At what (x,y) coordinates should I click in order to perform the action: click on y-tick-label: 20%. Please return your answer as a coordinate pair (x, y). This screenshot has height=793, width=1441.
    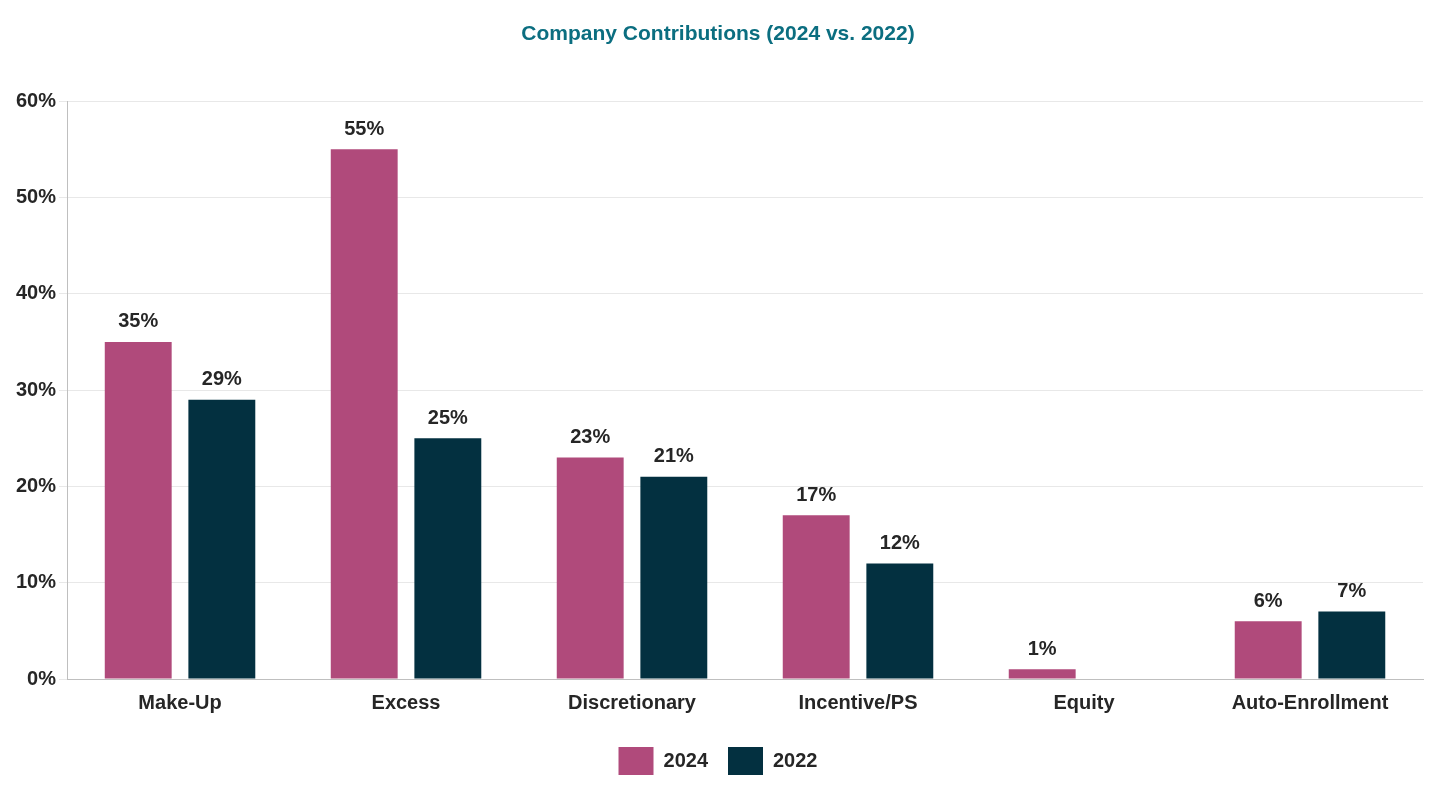
    Looking at the image, I should click on (36, 484).